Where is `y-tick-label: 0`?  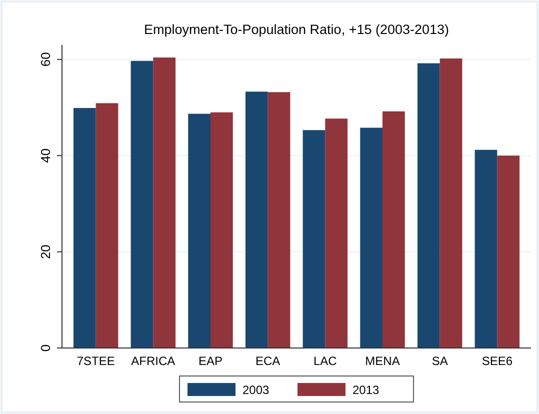 y-tick-label: 0 is located at coordinates (45, 348).